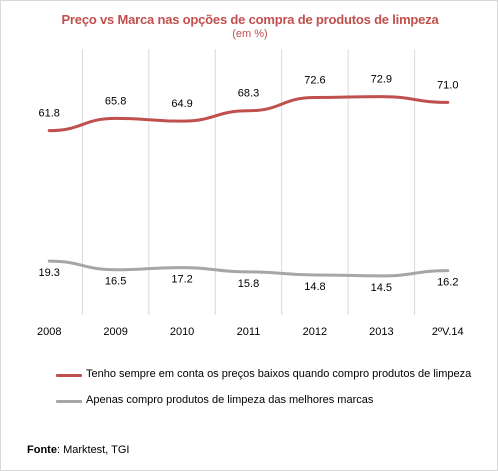  What do you see at coordinates (181, 280) in the screenshot?
I see `data-label: 17.2` at bounding box center [181, 280].